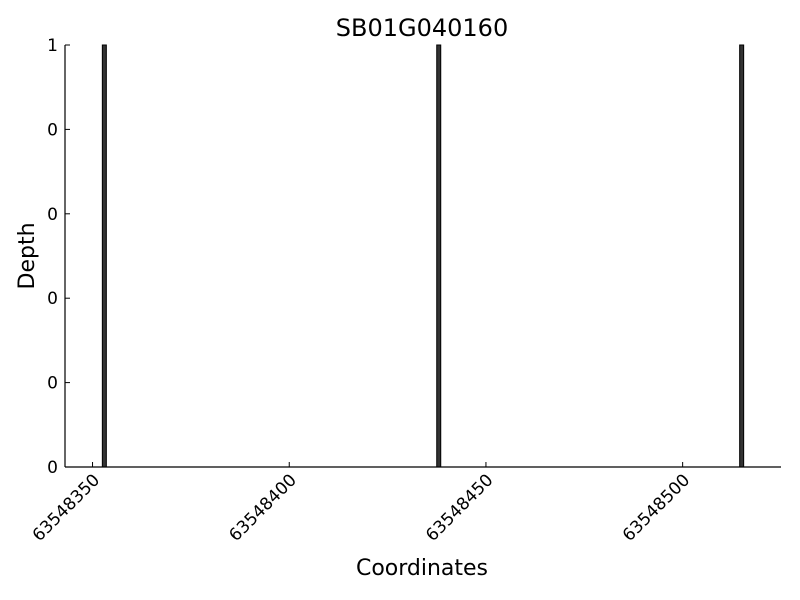 The height and width of the screenshot is (600, 800). What do you see at coordinates (422, 28) in the screenshot?
I see `chart-title: SB01G040160` at bounding box center [422, 28].